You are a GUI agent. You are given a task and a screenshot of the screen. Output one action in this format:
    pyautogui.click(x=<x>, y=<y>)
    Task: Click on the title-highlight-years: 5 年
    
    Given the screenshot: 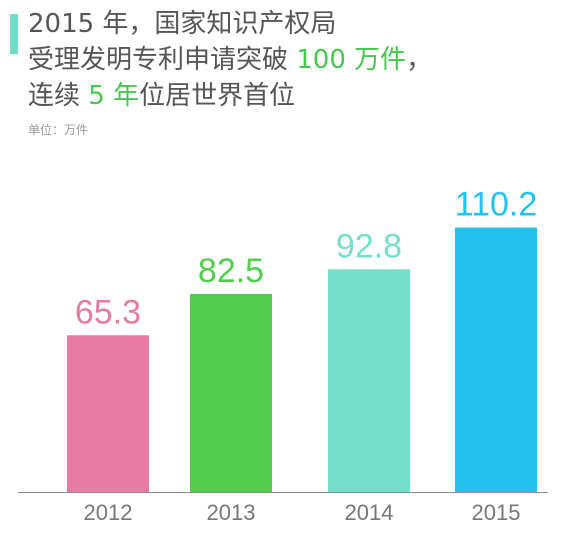 What is the action you would take?
    pyautogui.click(x=114, y=96)
    